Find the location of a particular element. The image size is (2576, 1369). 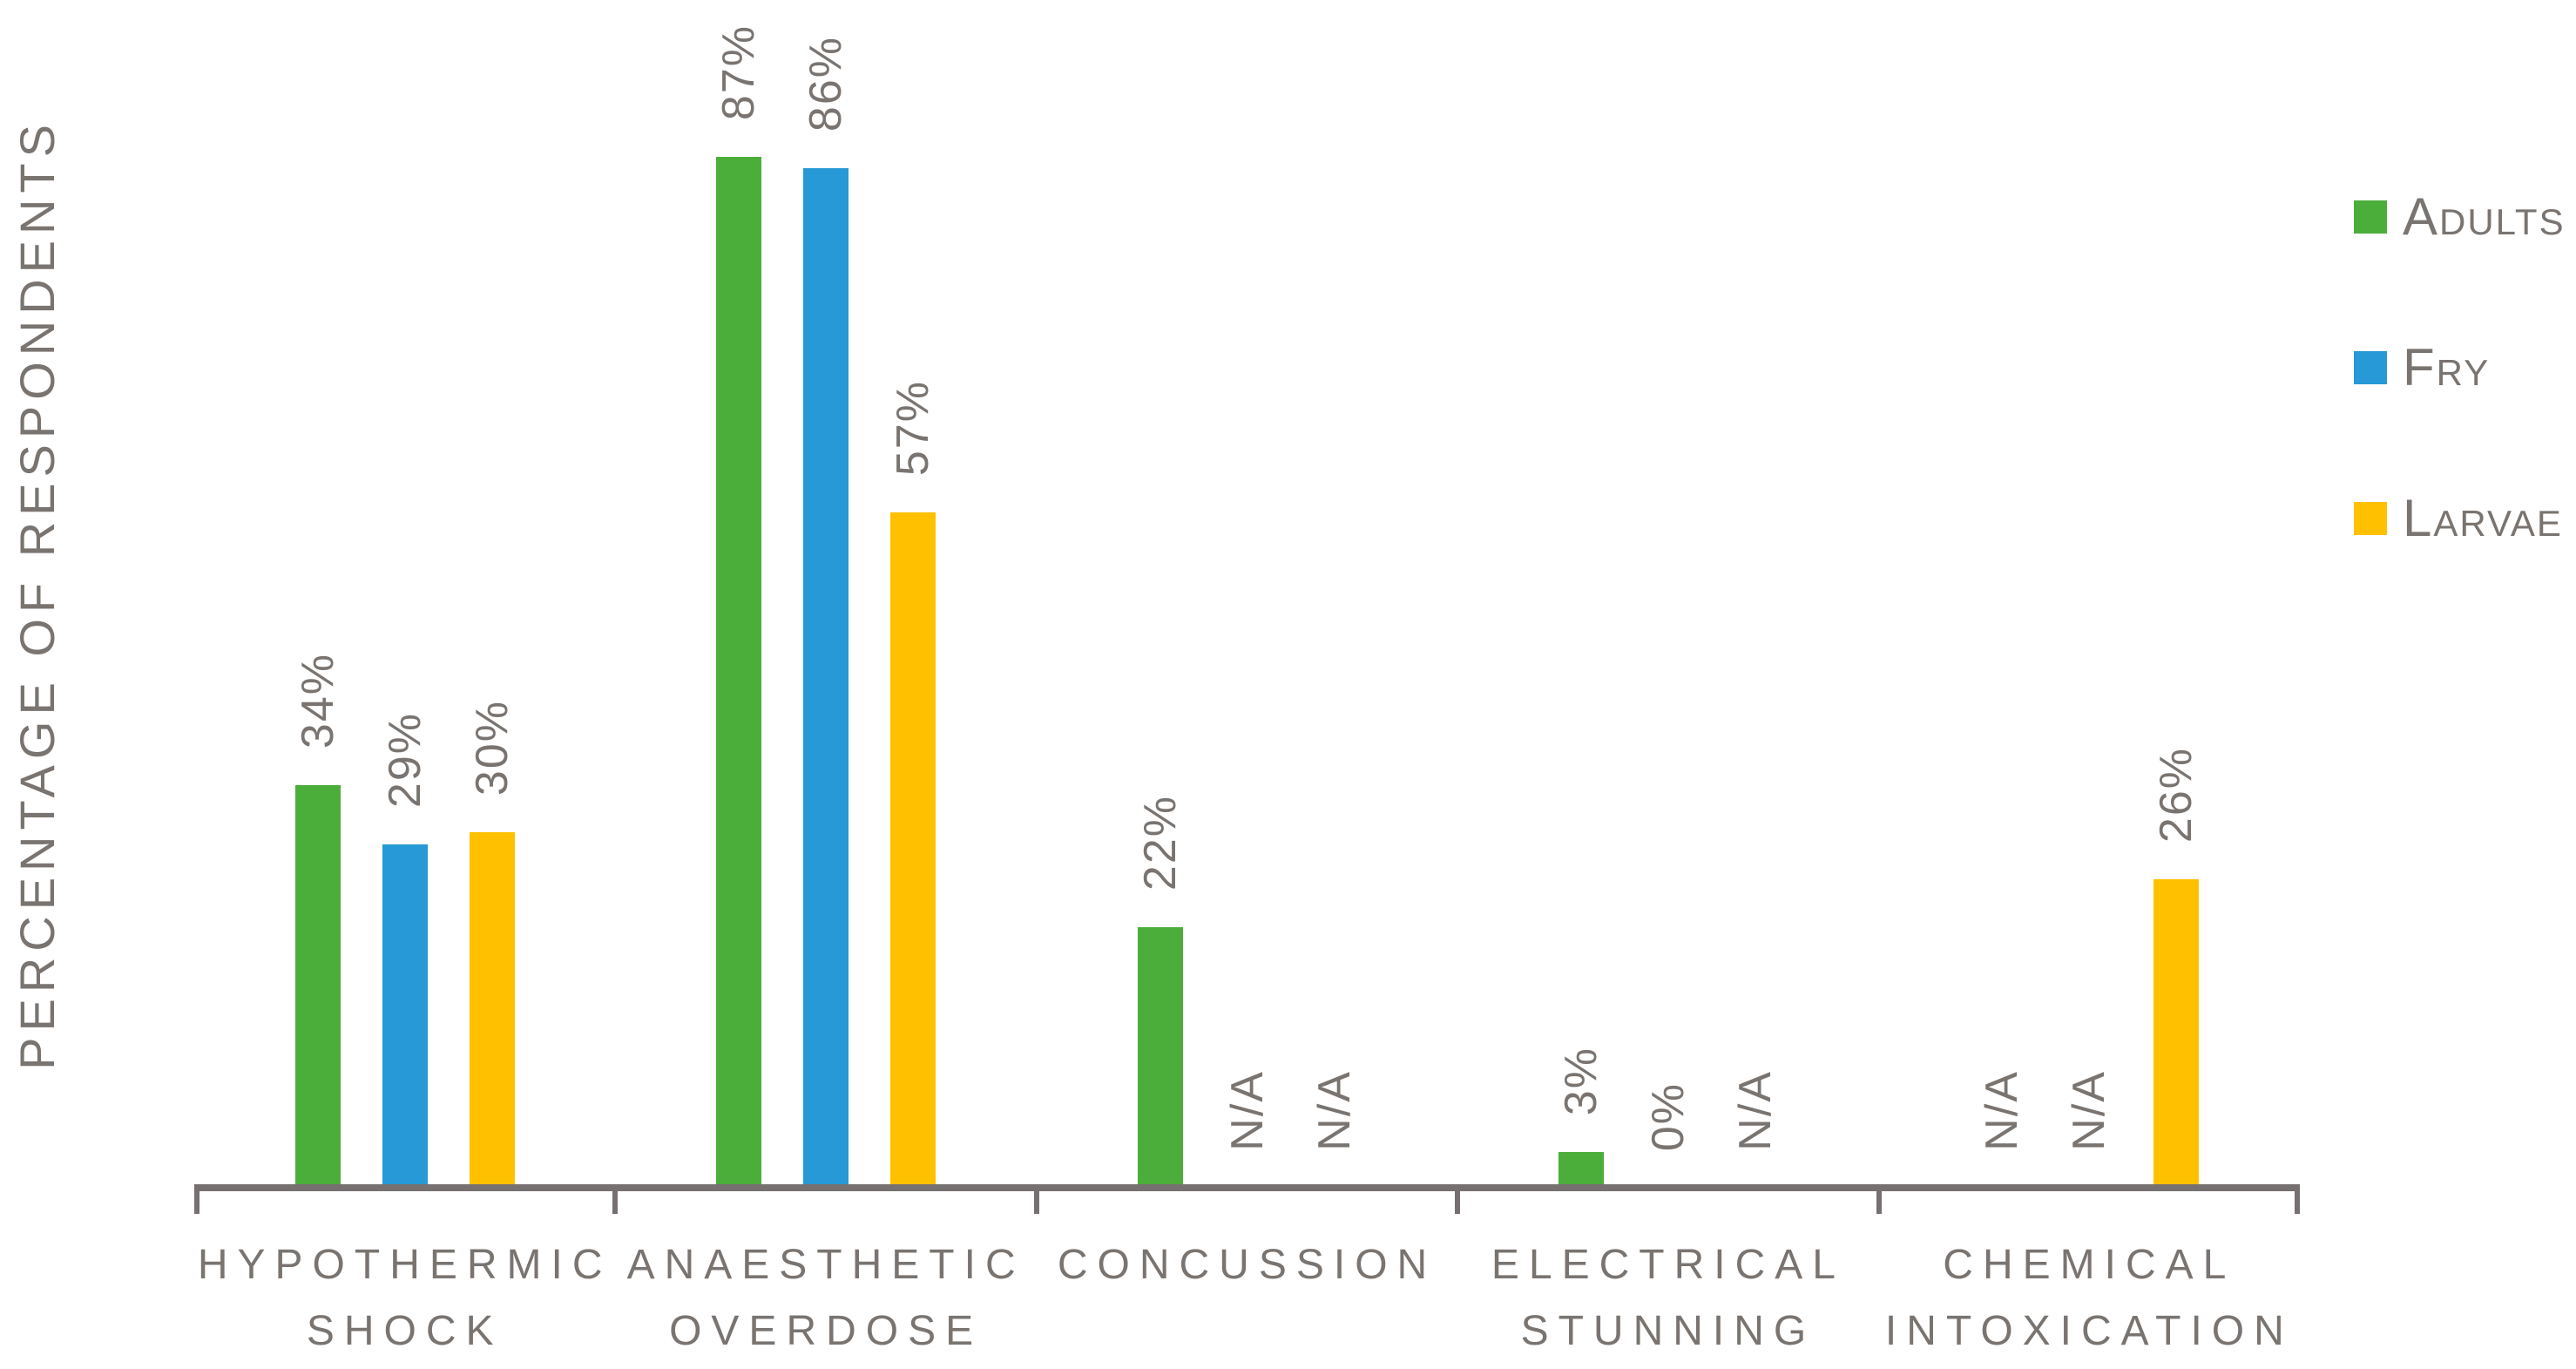

bar-value-label: 3% is located at coordinates (1580, 1081).